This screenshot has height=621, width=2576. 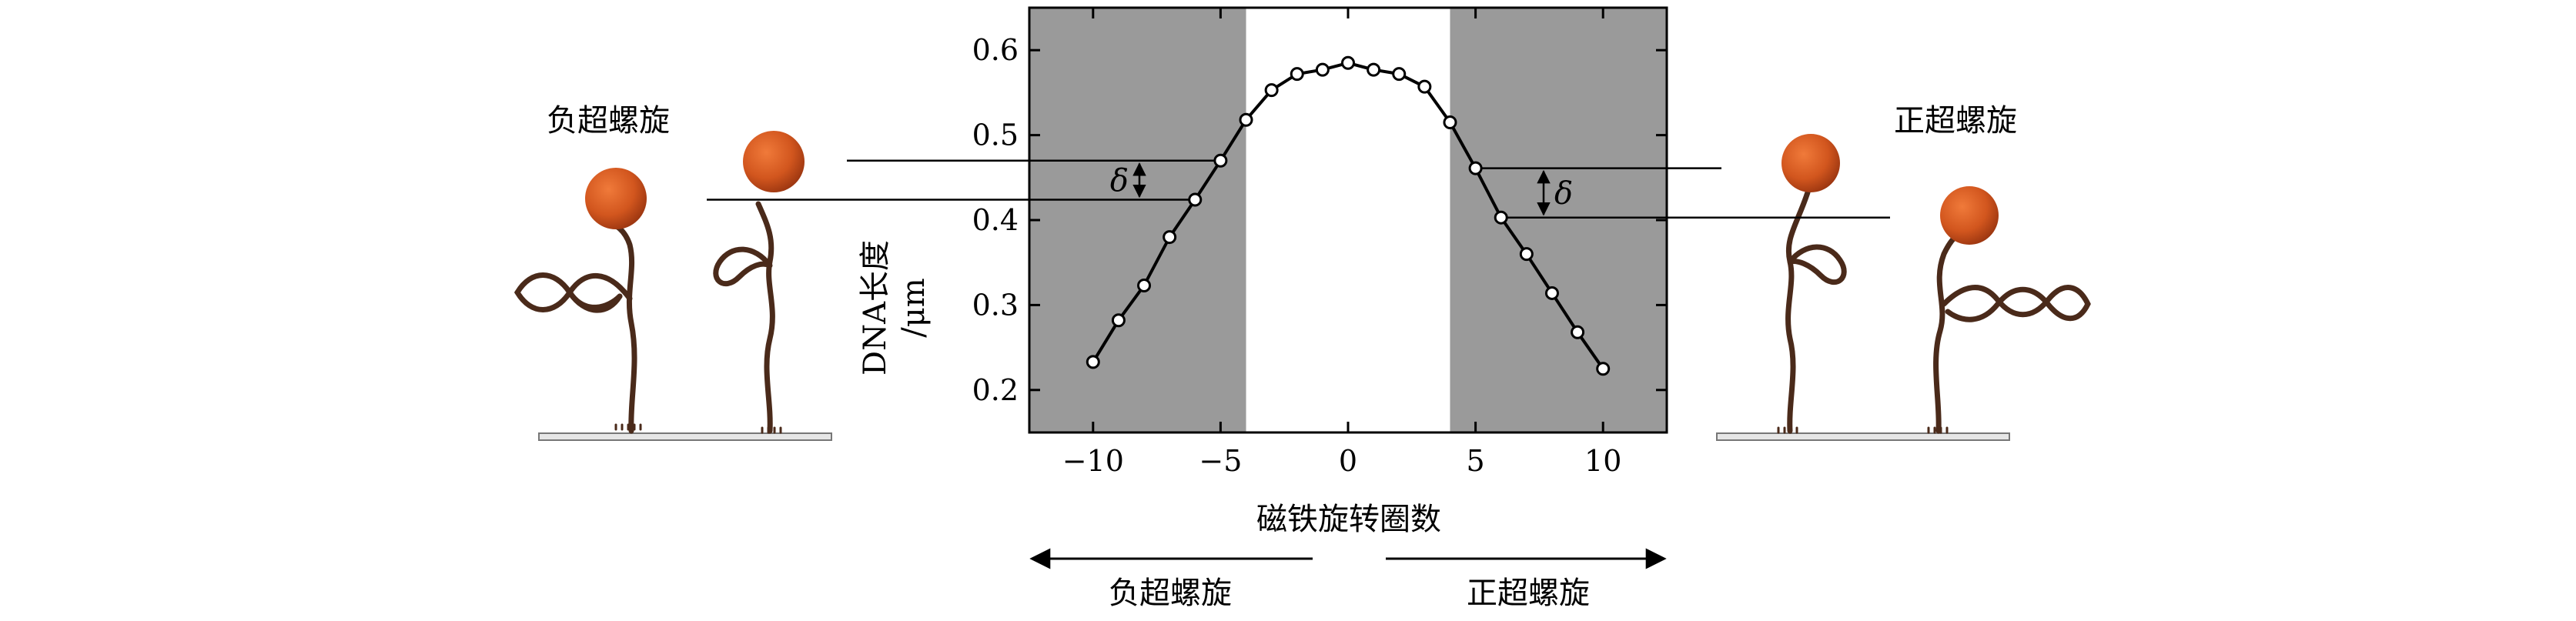 What do you see at coordinates (1349, 216) in the screenshot?
I see `series-layer` at bounding box center [1349, 216].